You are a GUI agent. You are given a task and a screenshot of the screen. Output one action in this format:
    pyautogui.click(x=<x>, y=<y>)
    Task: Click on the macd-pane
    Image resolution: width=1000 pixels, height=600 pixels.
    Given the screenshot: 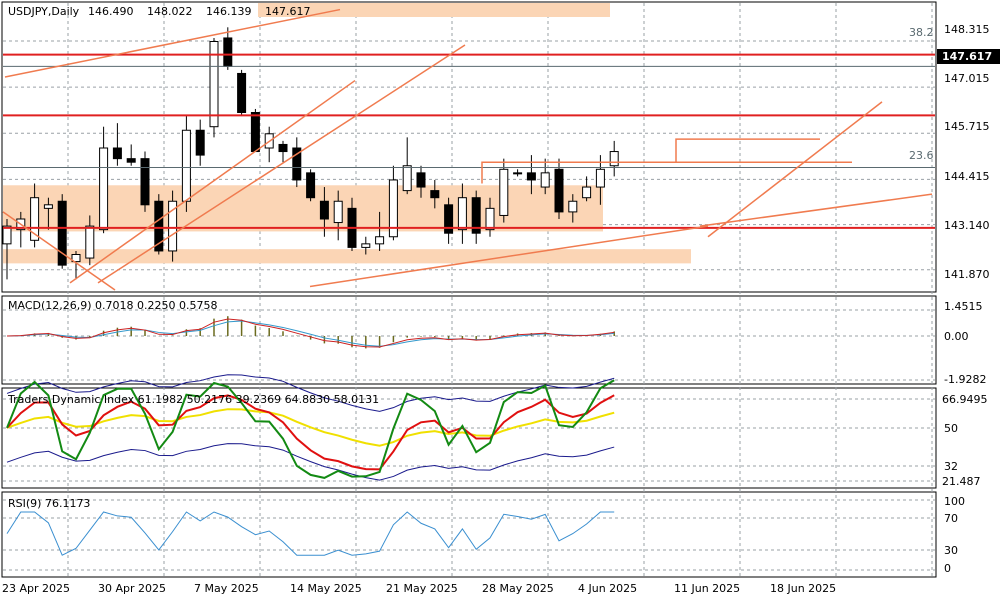 What is the action you would take?
    pyautogui.click(x=469, y=340)
    